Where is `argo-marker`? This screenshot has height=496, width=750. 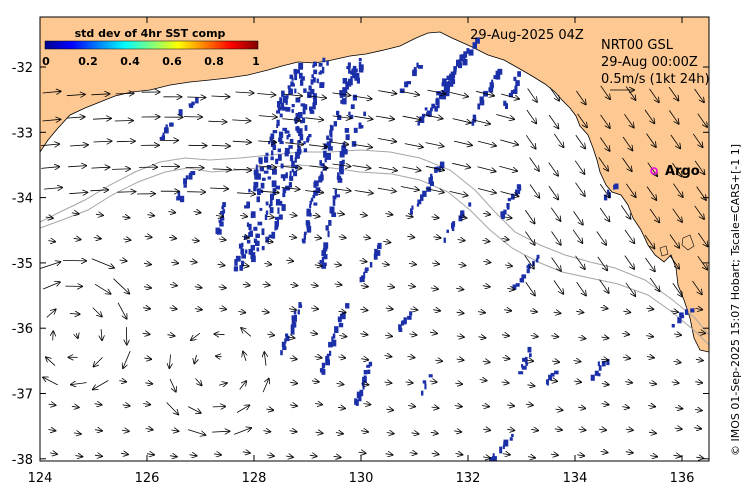
argo-marker is located at coordinates (654, 171).